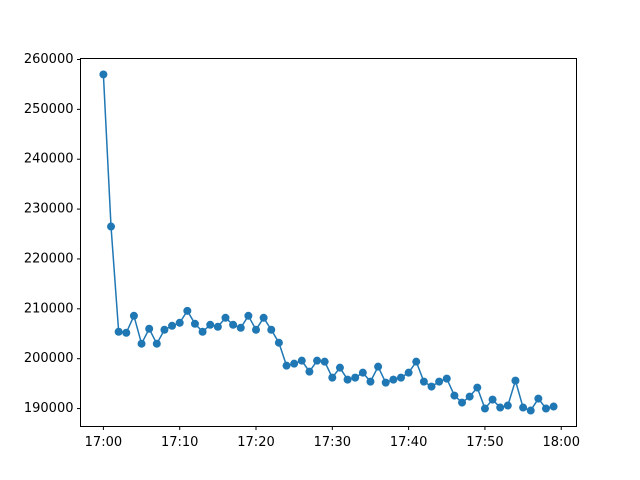 The height and width of the screenshot is (480, 640). I want to click on y-tick-label: 190000, so click(49, 408).